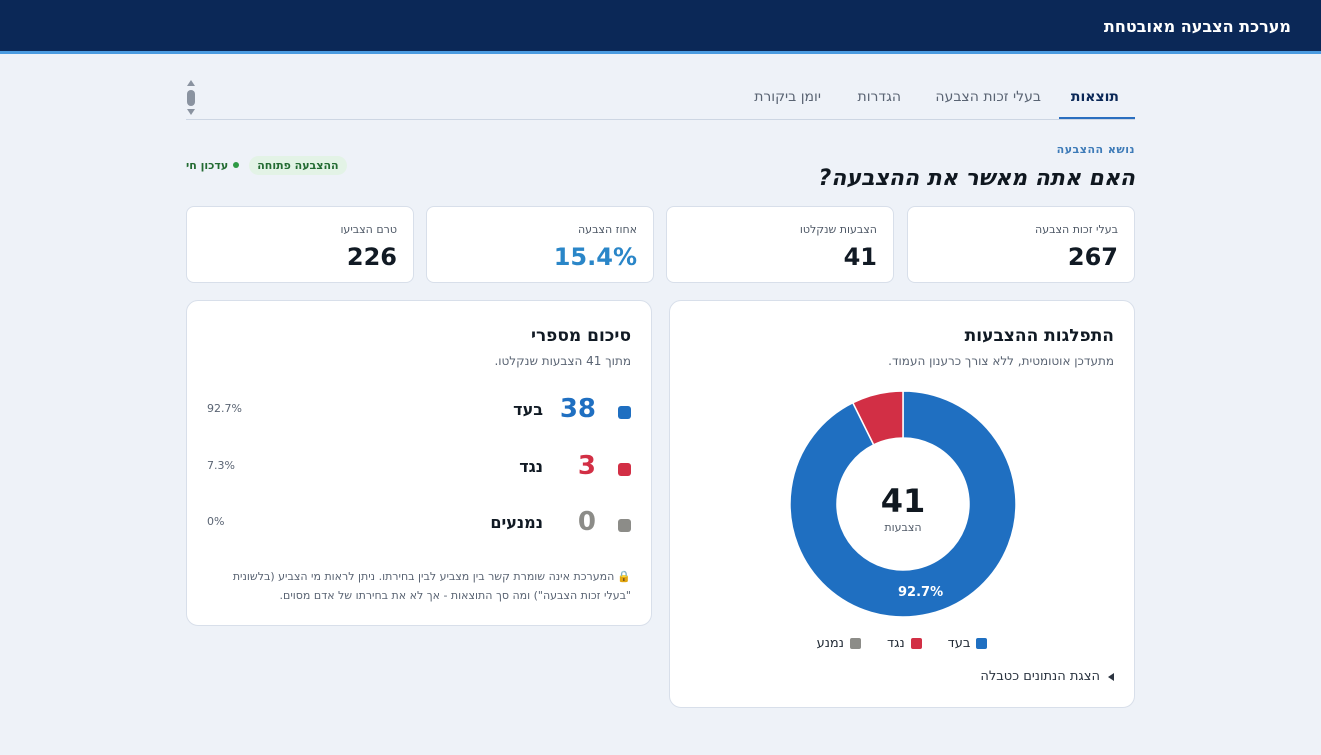 The image size is (1321, 755). Describe the element at coordinates (577, 409) in the screenshot. I see `summary-count: 38` at that location.